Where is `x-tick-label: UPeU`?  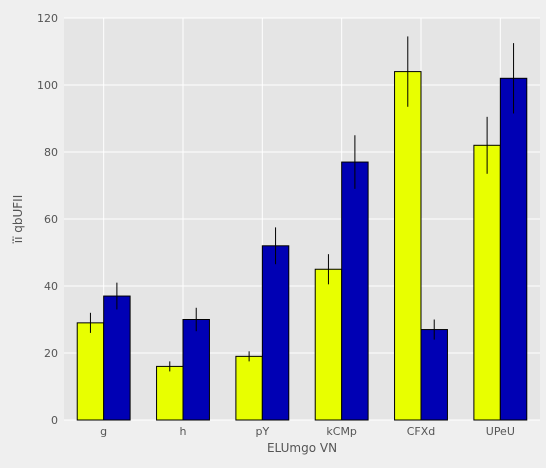 x-tick-label: UPeU is located at coordinates (500, 431).